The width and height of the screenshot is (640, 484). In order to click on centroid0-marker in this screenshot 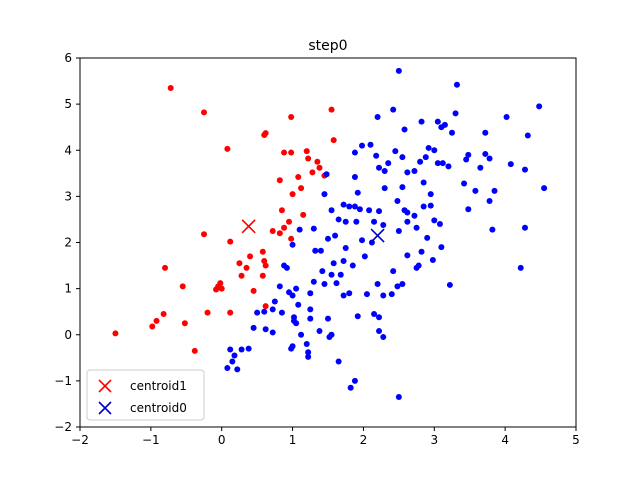, I will do `click(377, 235)`.